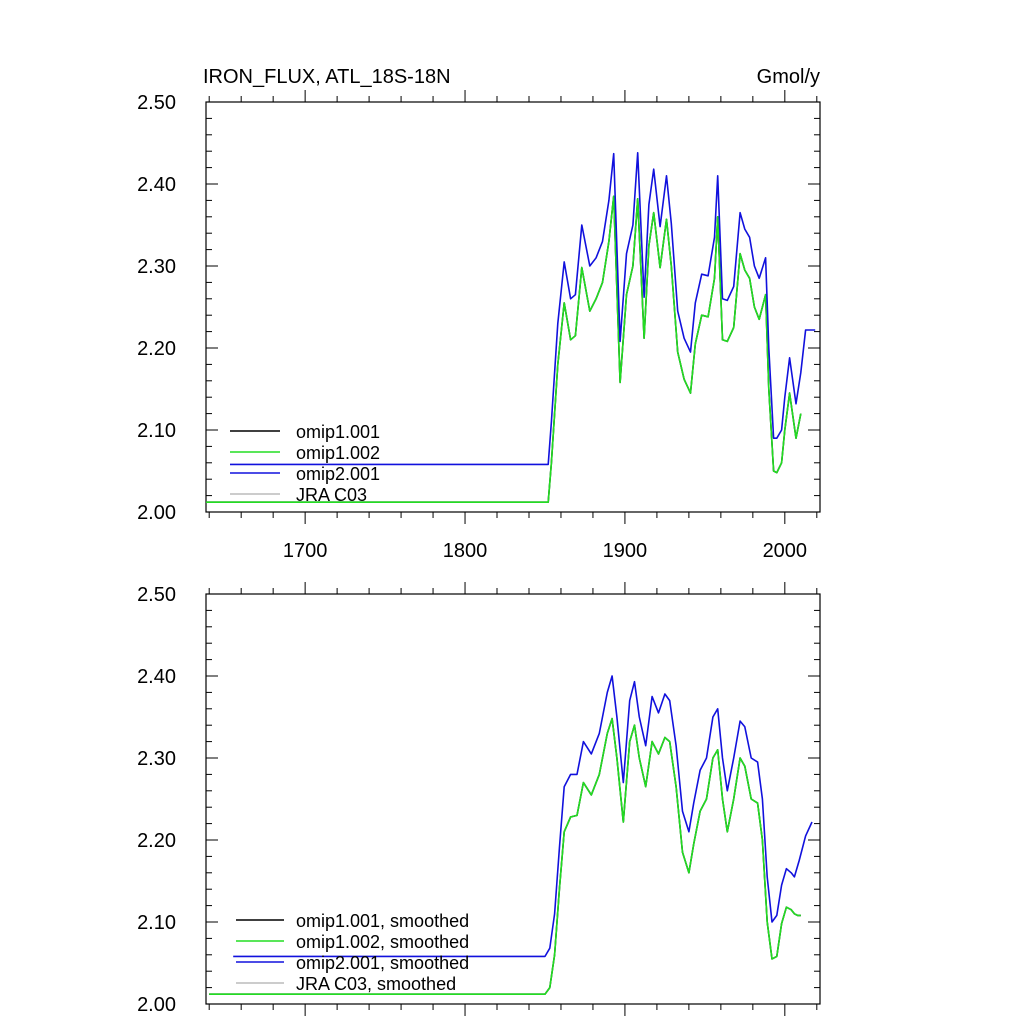 The height and width of the screenshot is (1024, 1024). I want to click on x-tick-label: 2000, so click(785, 551).